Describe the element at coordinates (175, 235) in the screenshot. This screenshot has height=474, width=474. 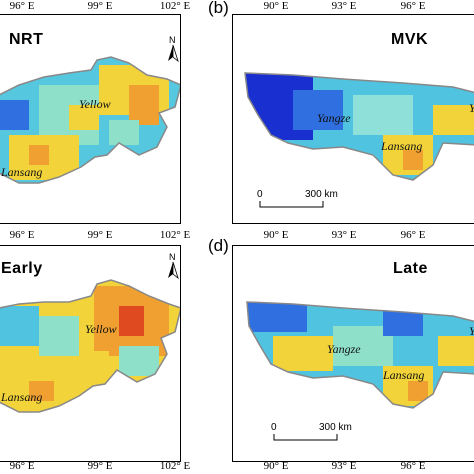
I see `tick-label-c-top-3: 102° E` at that location.